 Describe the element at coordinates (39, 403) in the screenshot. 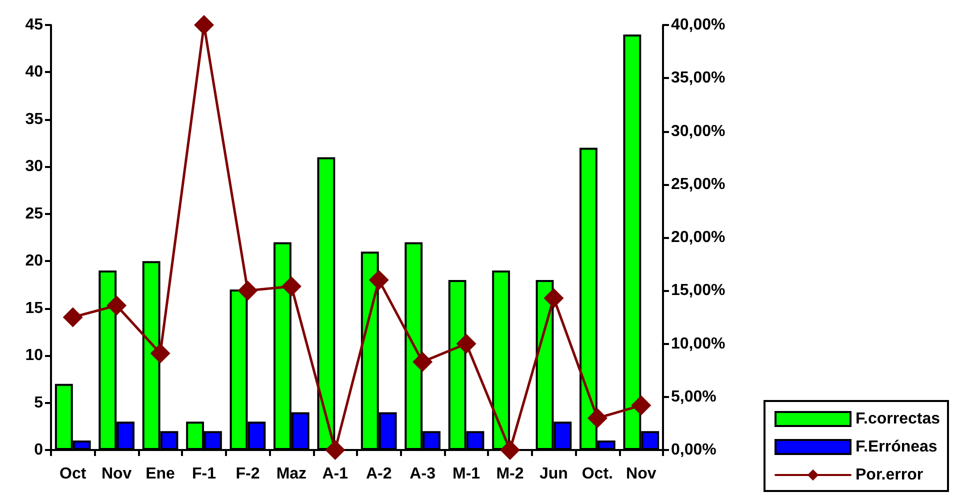

I see `y-tick-label: 5` at that location.